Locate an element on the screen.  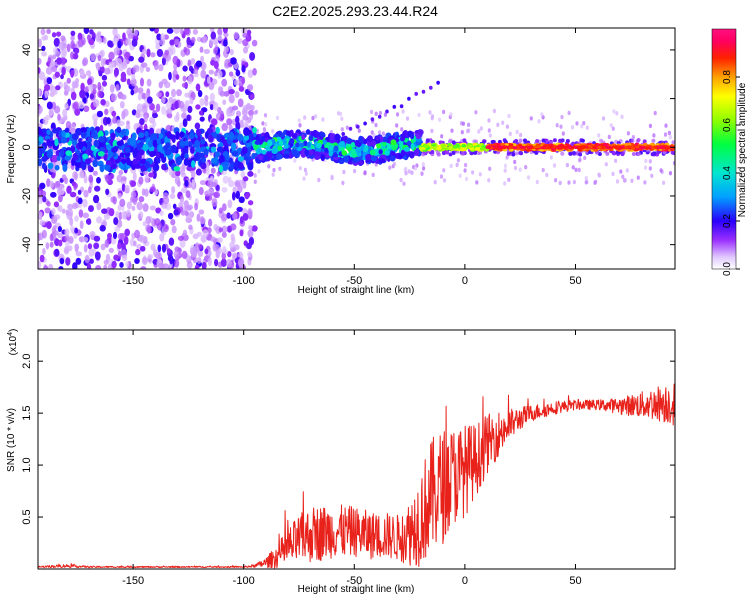
spectrogram-cell-2077 is located at coordinates (150, 143).